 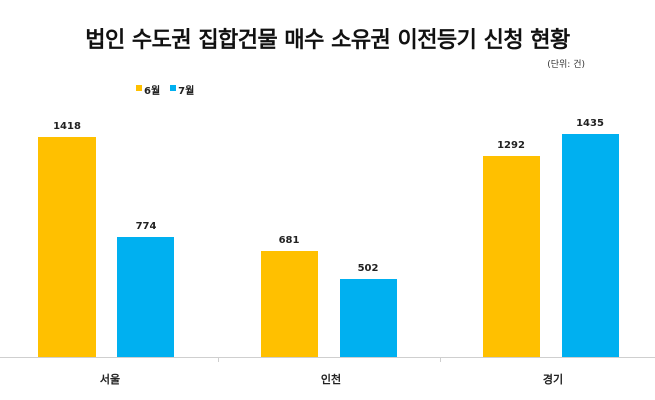 I want to click on legend-item-june: 6월, so click(x=148, y=89).